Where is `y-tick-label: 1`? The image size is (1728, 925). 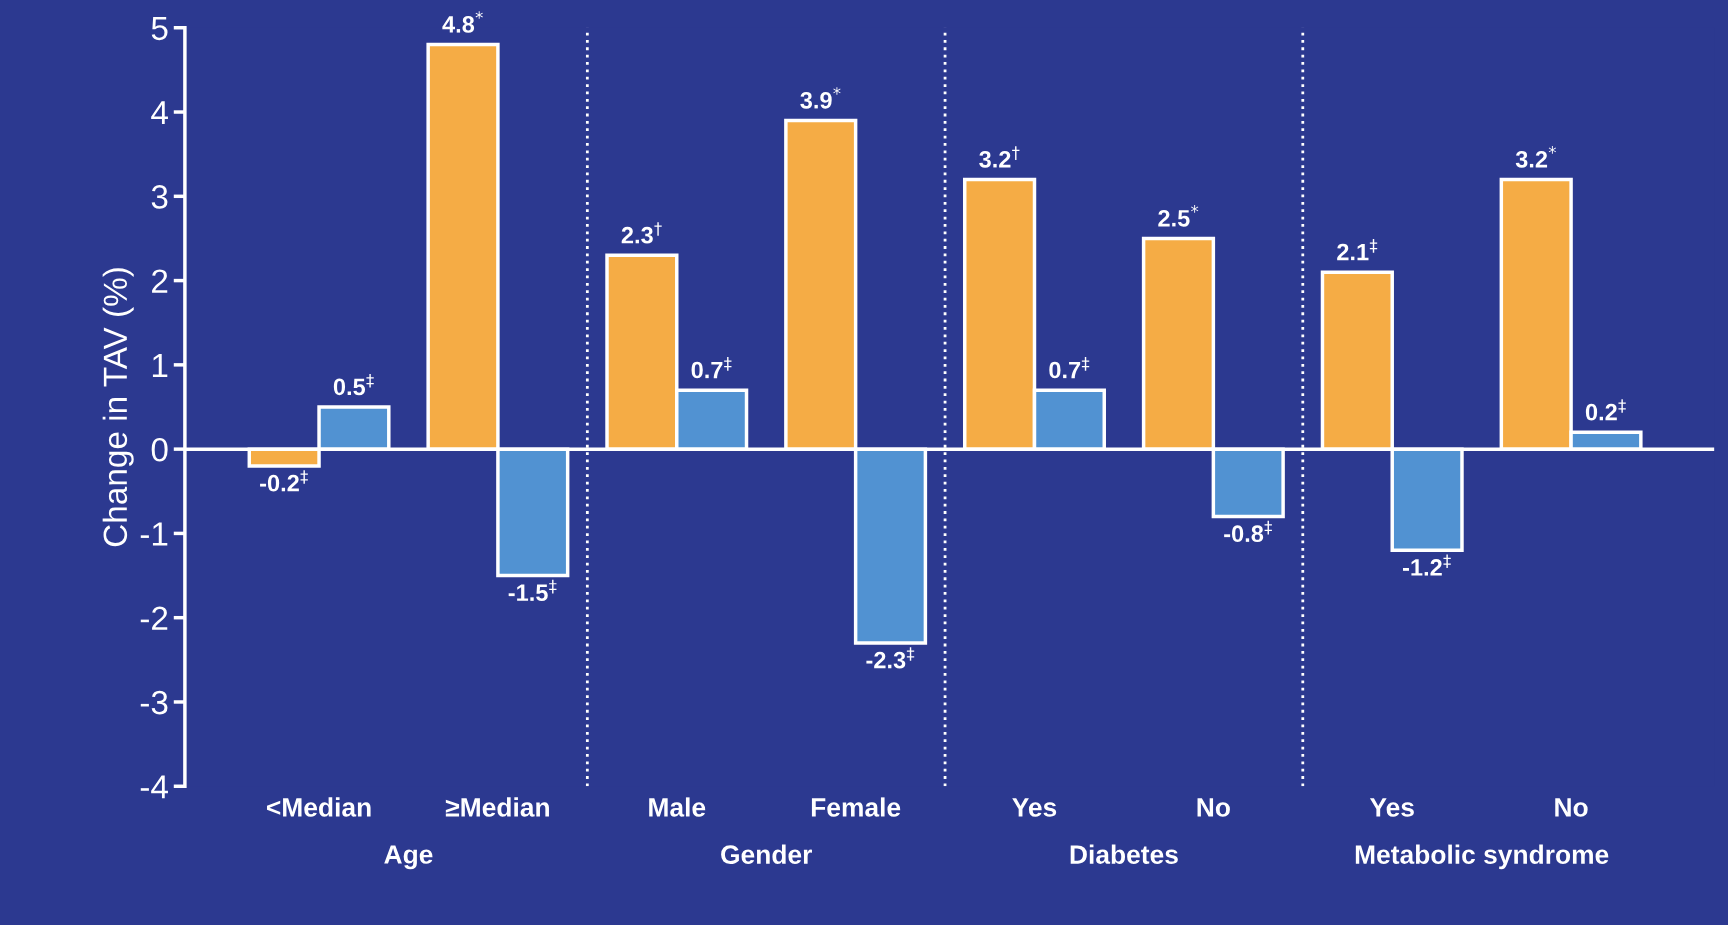
y-tick-label: 1 is located at coordinates (160, 365).